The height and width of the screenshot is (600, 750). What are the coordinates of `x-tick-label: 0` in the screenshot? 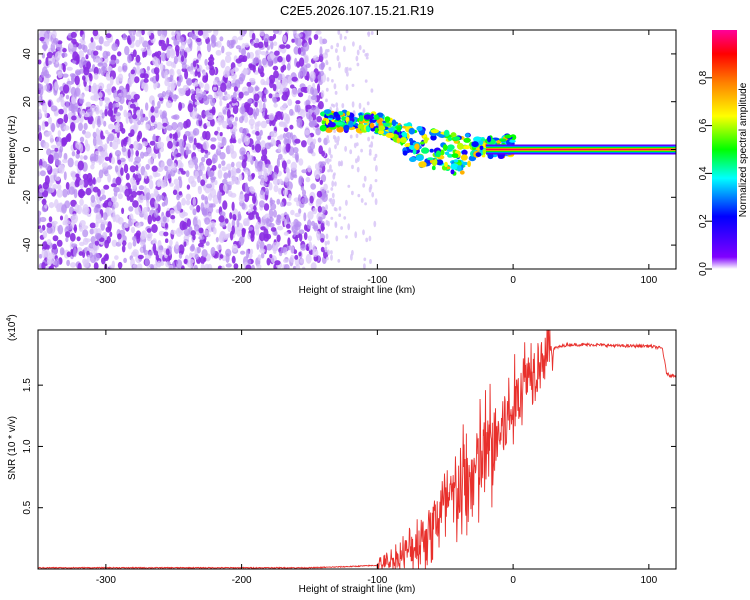 It's located at (513, 280).